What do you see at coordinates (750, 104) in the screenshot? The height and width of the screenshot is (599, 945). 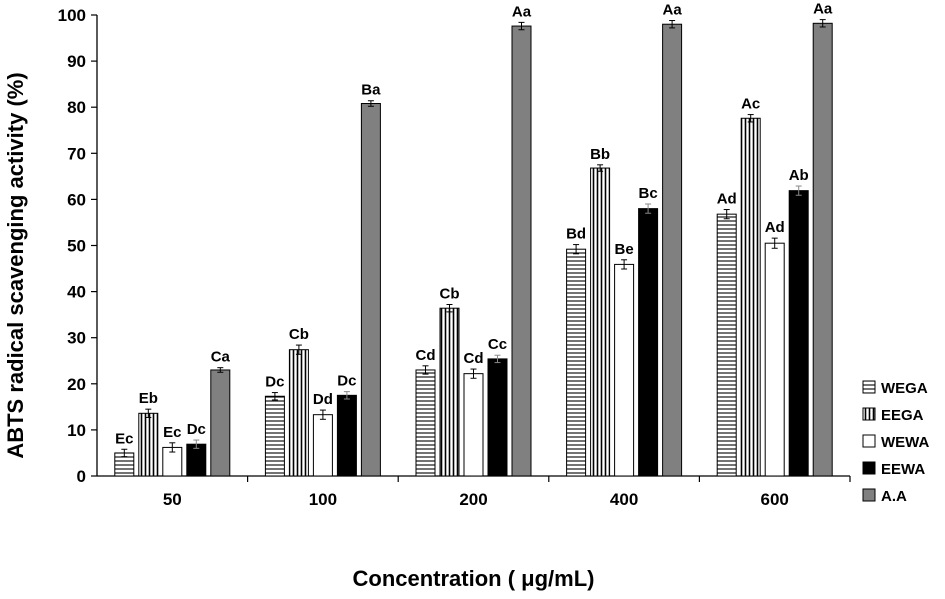 I see `bar-data-label: Ac` at bounding box center [750, 104].